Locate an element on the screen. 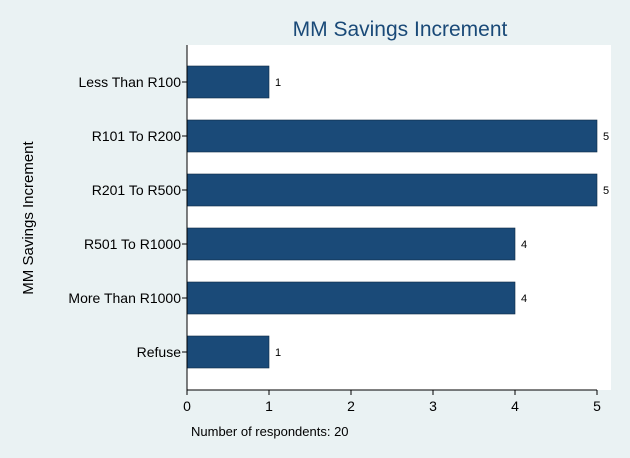 This screenshot has height=458, width=630. category-label-3: R501 To R1000 is located at coordinates (132, 244).